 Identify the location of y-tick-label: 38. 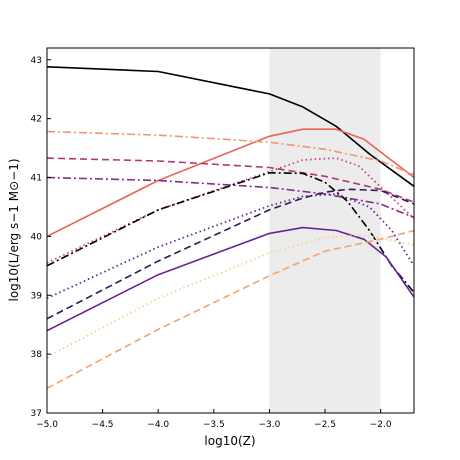
(37, 355).